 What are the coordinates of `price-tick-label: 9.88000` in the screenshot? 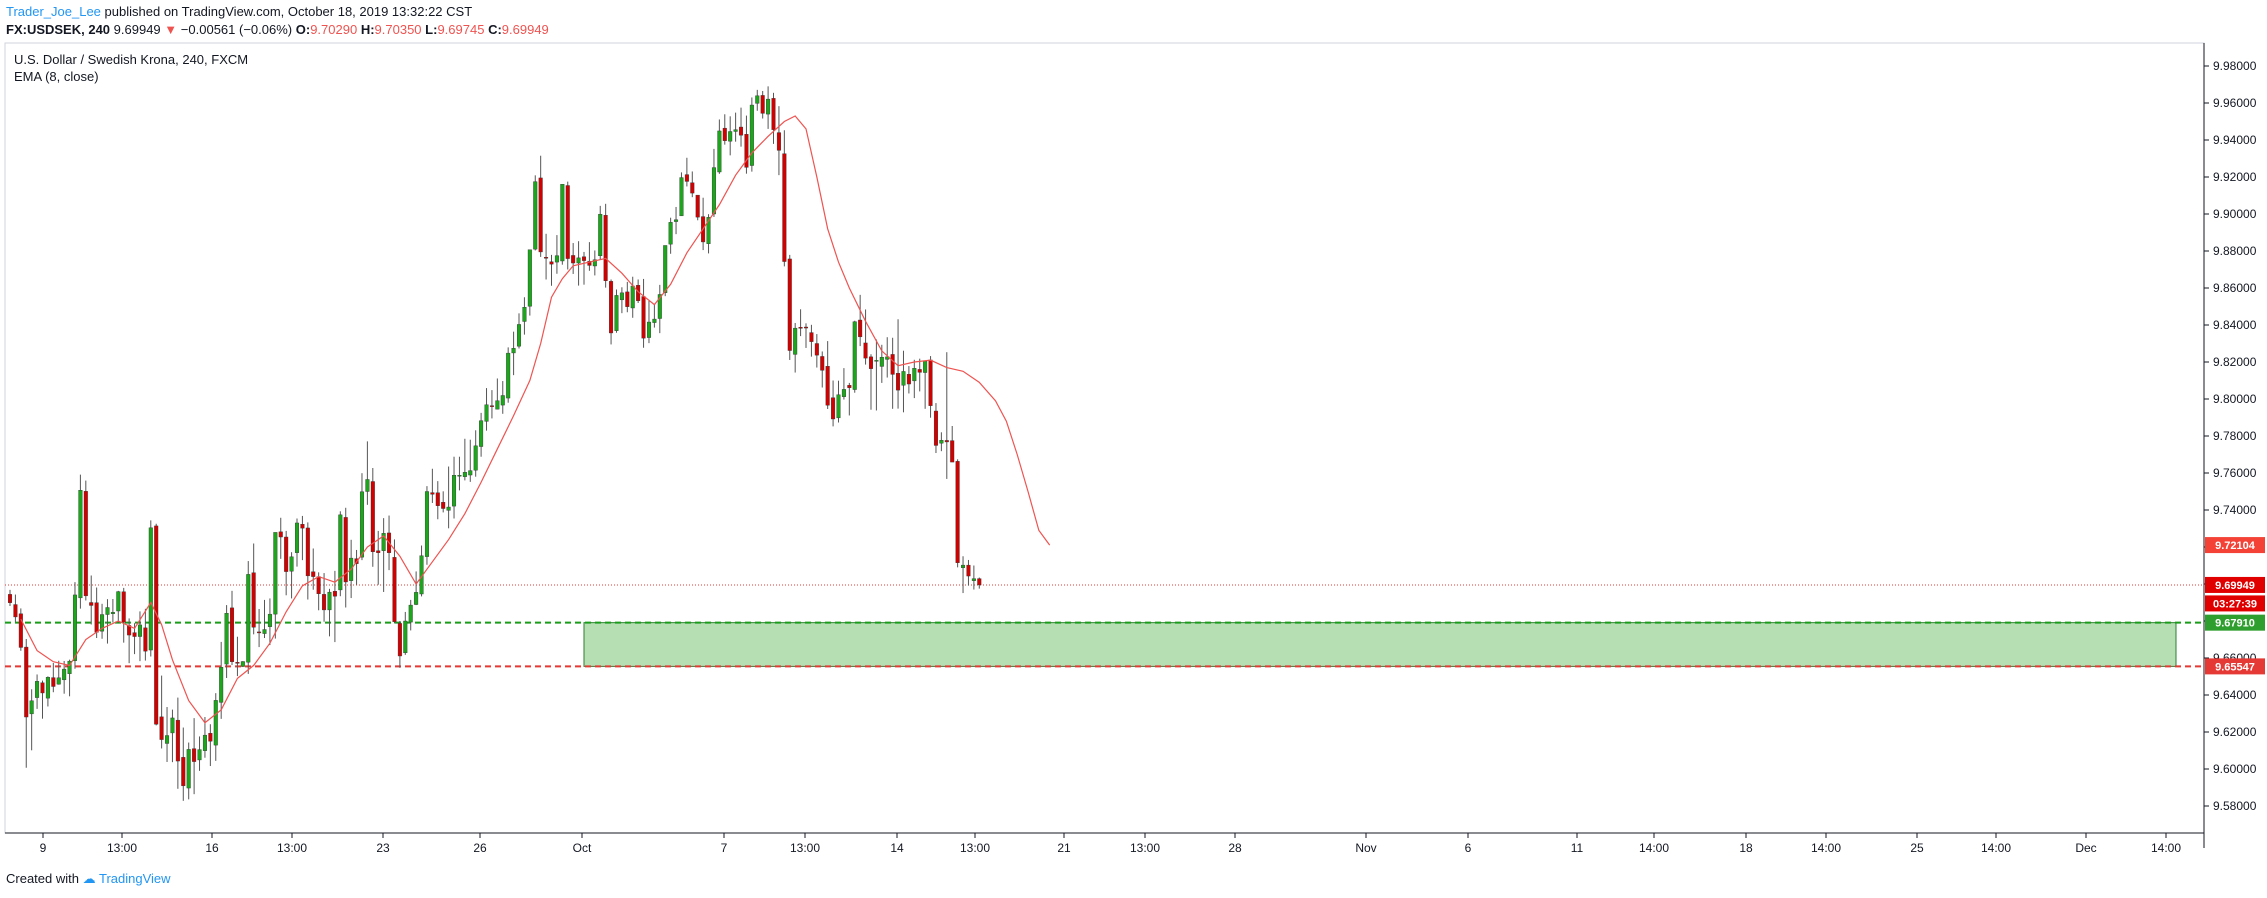 It's located at (2235, 251).